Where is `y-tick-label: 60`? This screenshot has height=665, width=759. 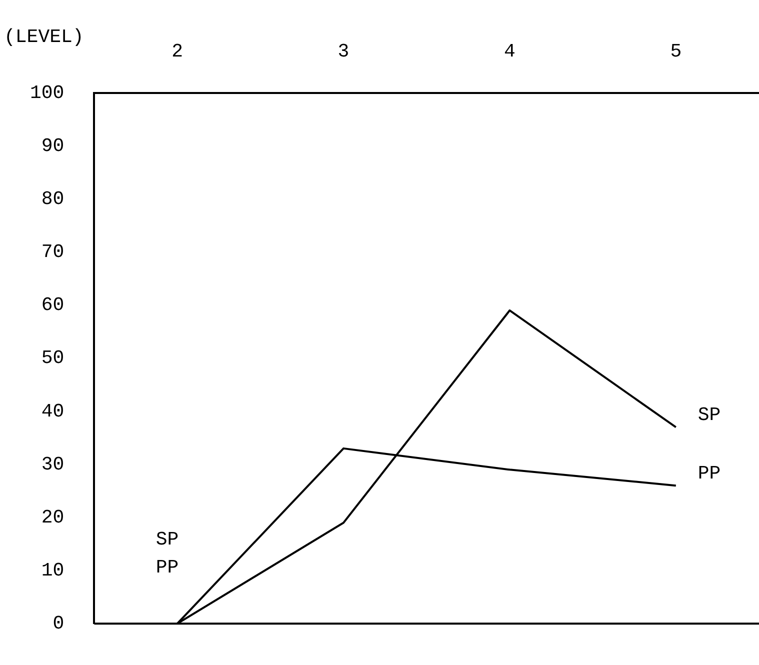
y-tick-label: 60 is located at coordinates (52, 305).